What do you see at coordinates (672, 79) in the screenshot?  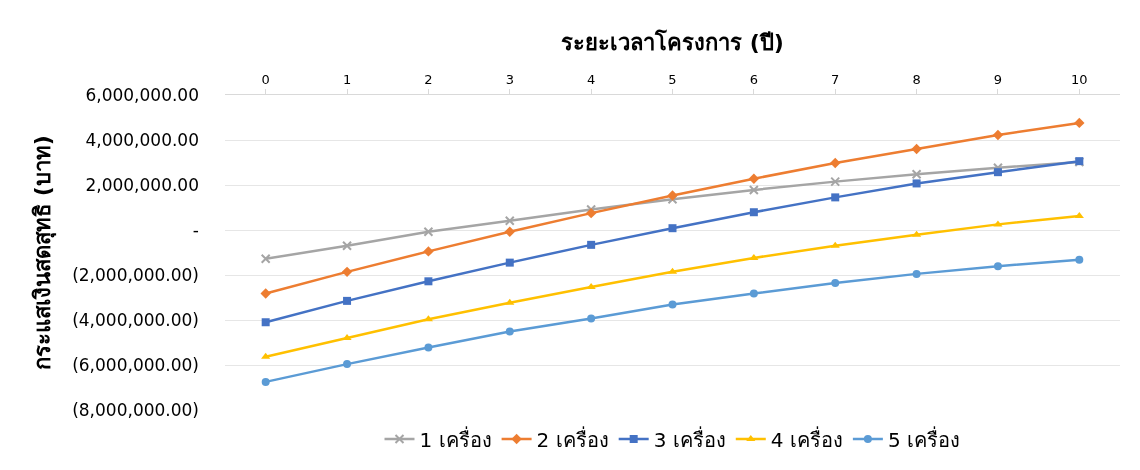 I see `x-tick-label: 5` at bounding box center [672, 79].